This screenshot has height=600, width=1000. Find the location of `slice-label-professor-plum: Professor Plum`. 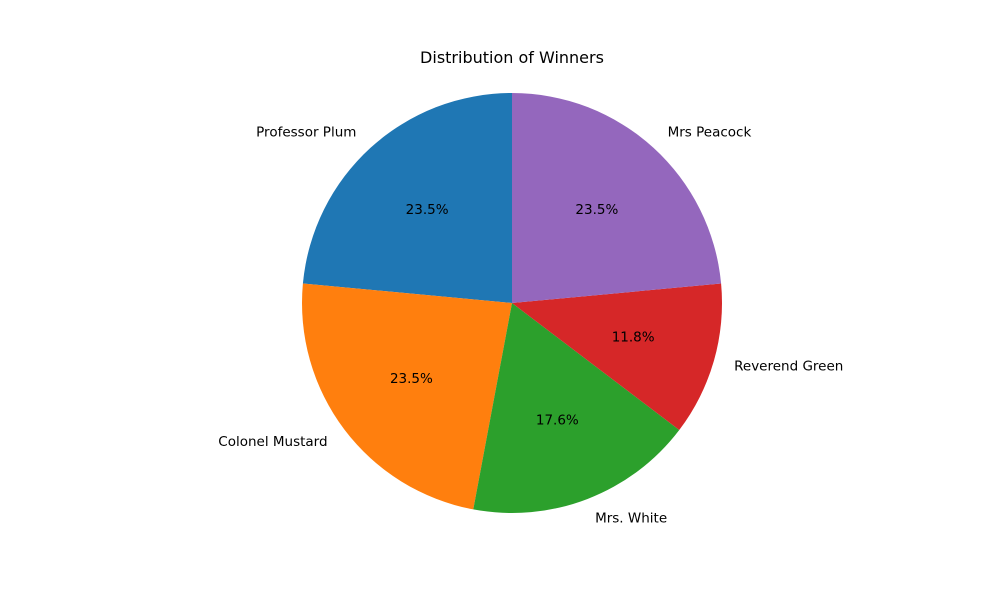

slice-label-professor-plum: Professor Plum is located at coordinates (306, 132).